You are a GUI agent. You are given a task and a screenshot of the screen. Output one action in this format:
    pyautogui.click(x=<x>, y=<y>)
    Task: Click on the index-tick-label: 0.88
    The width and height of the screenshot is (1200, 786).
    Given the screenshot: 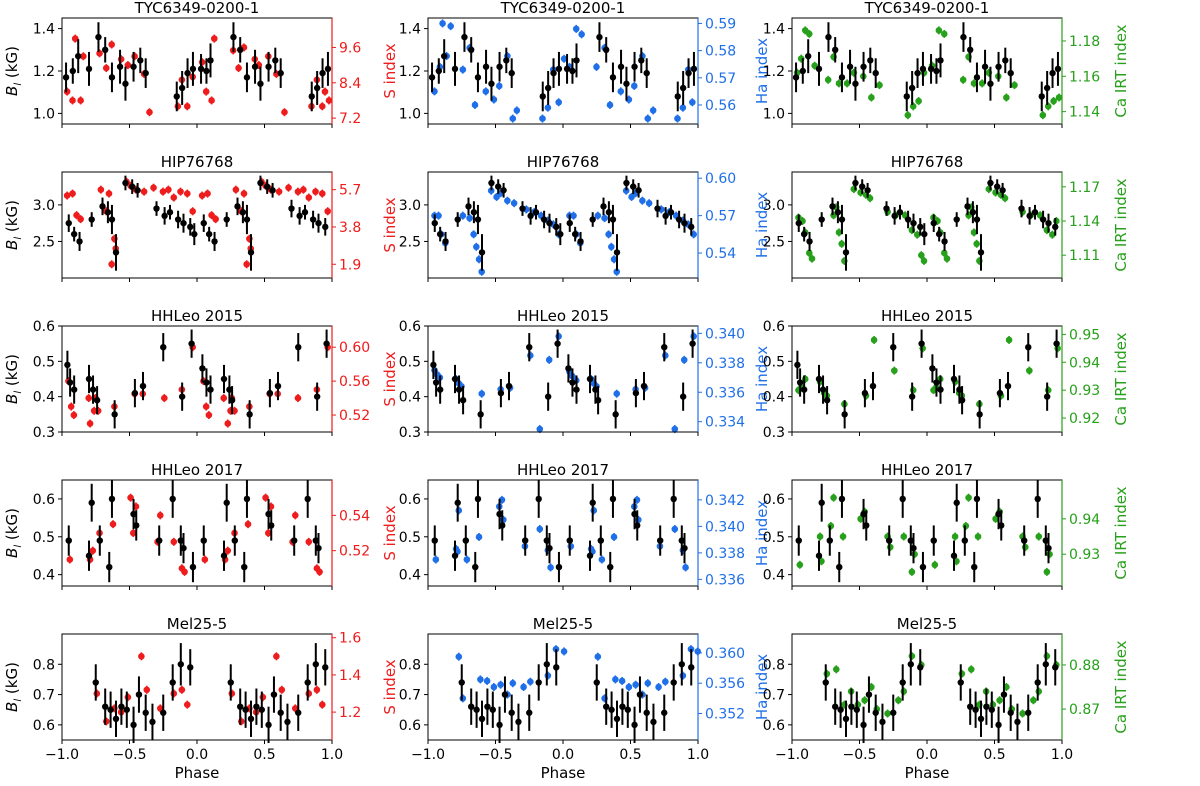 What is the action you would take?
    pyautogui.click(x=1084, y=666)
    